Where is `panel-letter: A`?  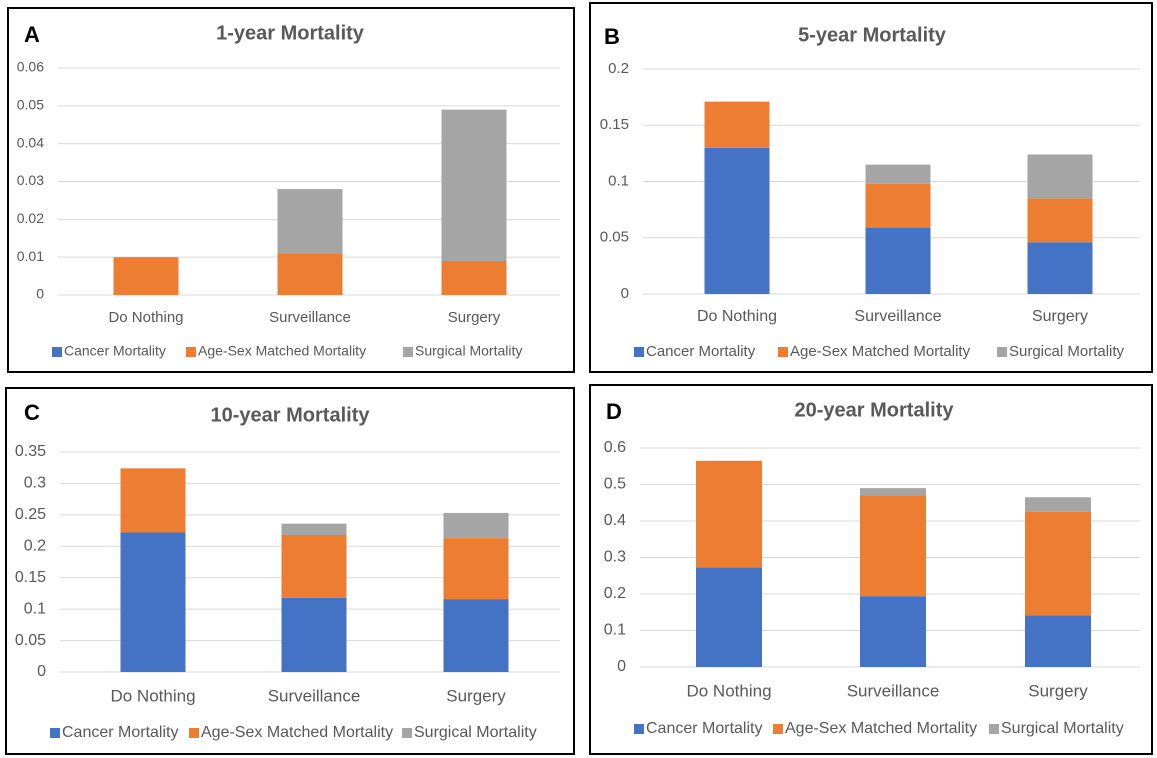
panel-letter: A is located at coordinates (32, 34).